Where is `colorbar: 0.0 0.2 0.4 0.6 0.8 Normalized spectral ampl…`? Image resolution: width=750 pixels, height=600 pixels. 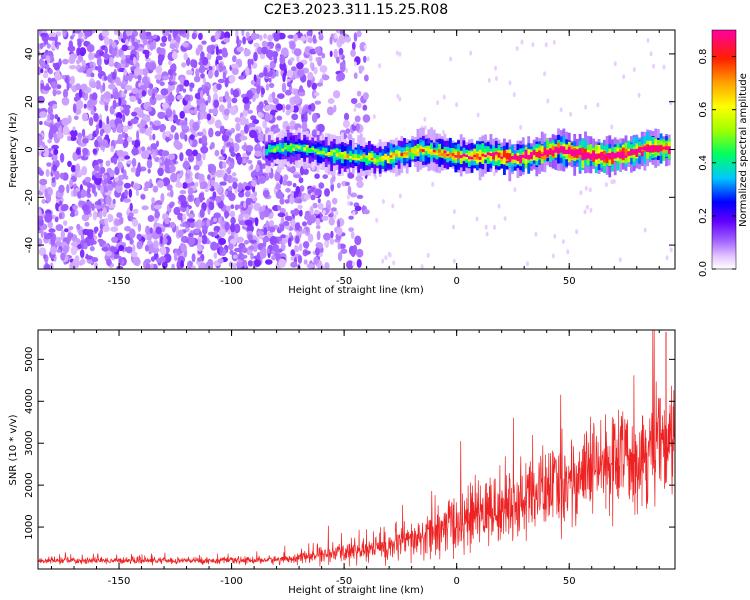
colorbar: 0.0 0.2 0.4 0.6 0.8 Normalized spectral ampl… is located at coordinates (723, 153).